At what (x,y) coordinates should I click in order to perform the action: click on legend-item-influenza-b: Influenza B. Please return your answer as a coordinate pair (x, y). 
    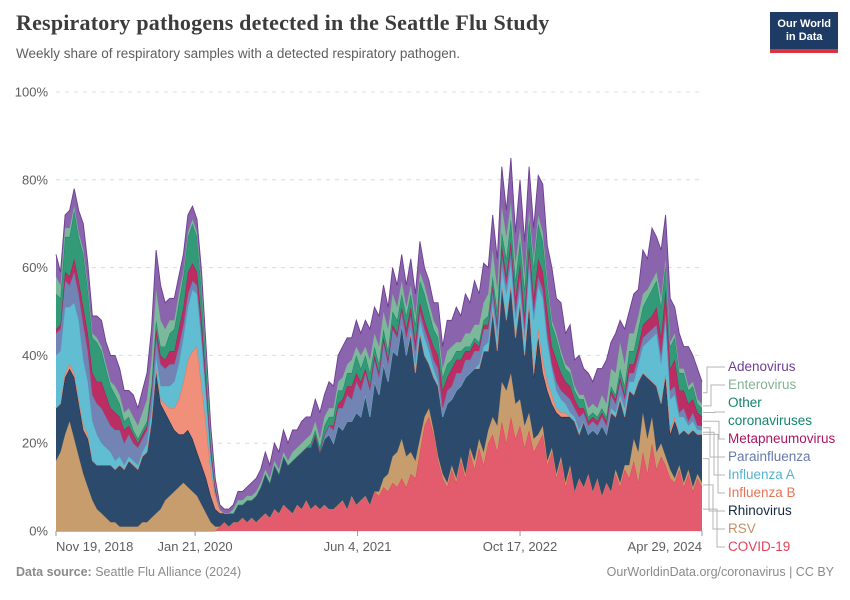
    Looking at the image, I should click on (762, 492).